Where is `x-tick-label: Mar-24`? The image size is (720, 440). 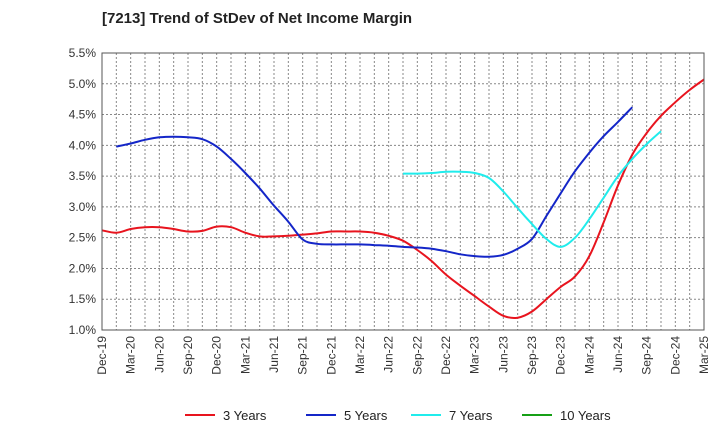 x-tick-label: Mar-24 is located at coordinates (589, 355).